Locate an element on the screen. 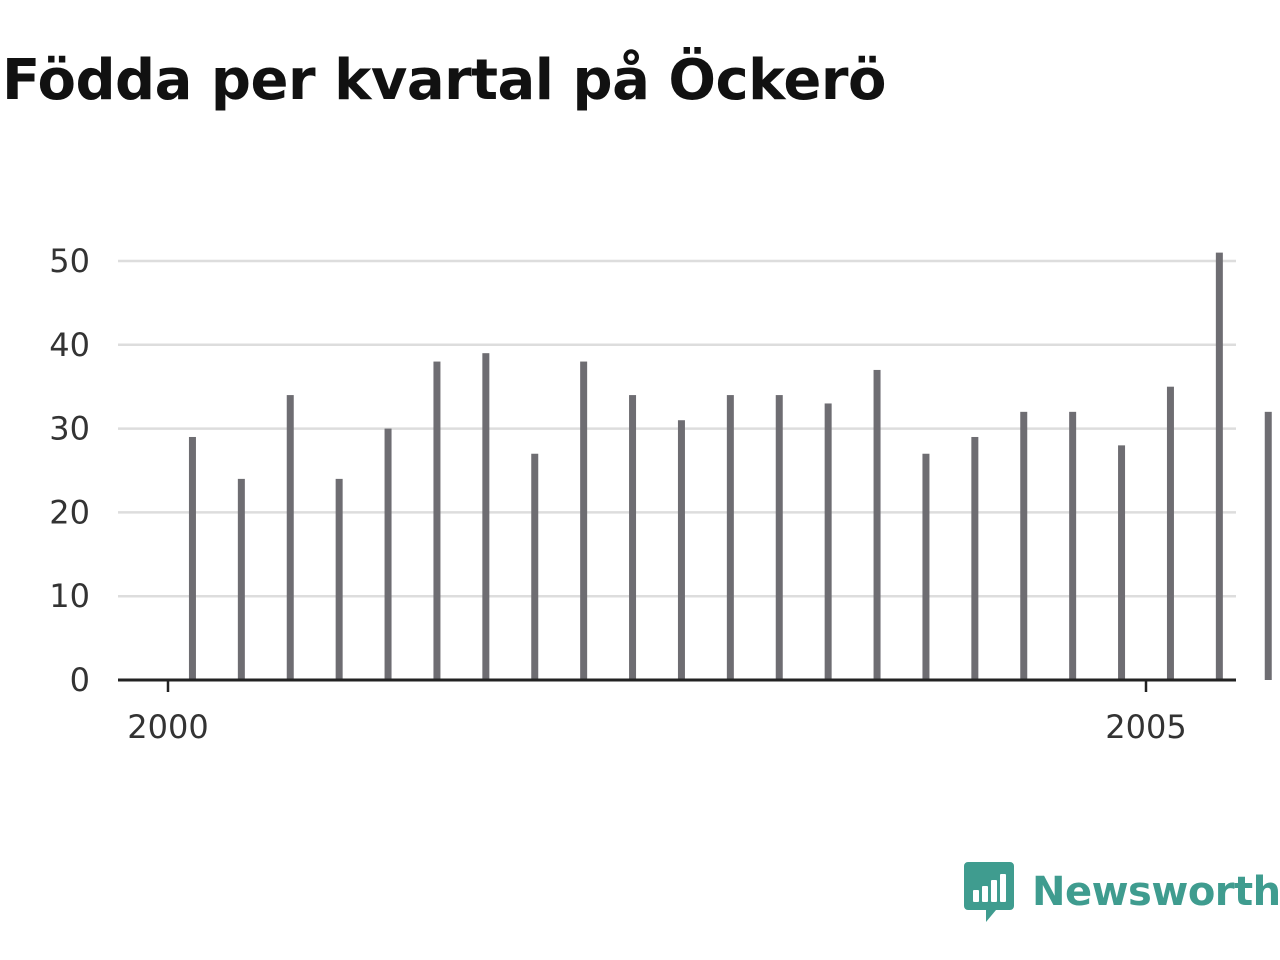 Image resolution: width=1280 pixels, height=960 pixels. x-tick-label: 2000 is located at coordinates (167, 727).